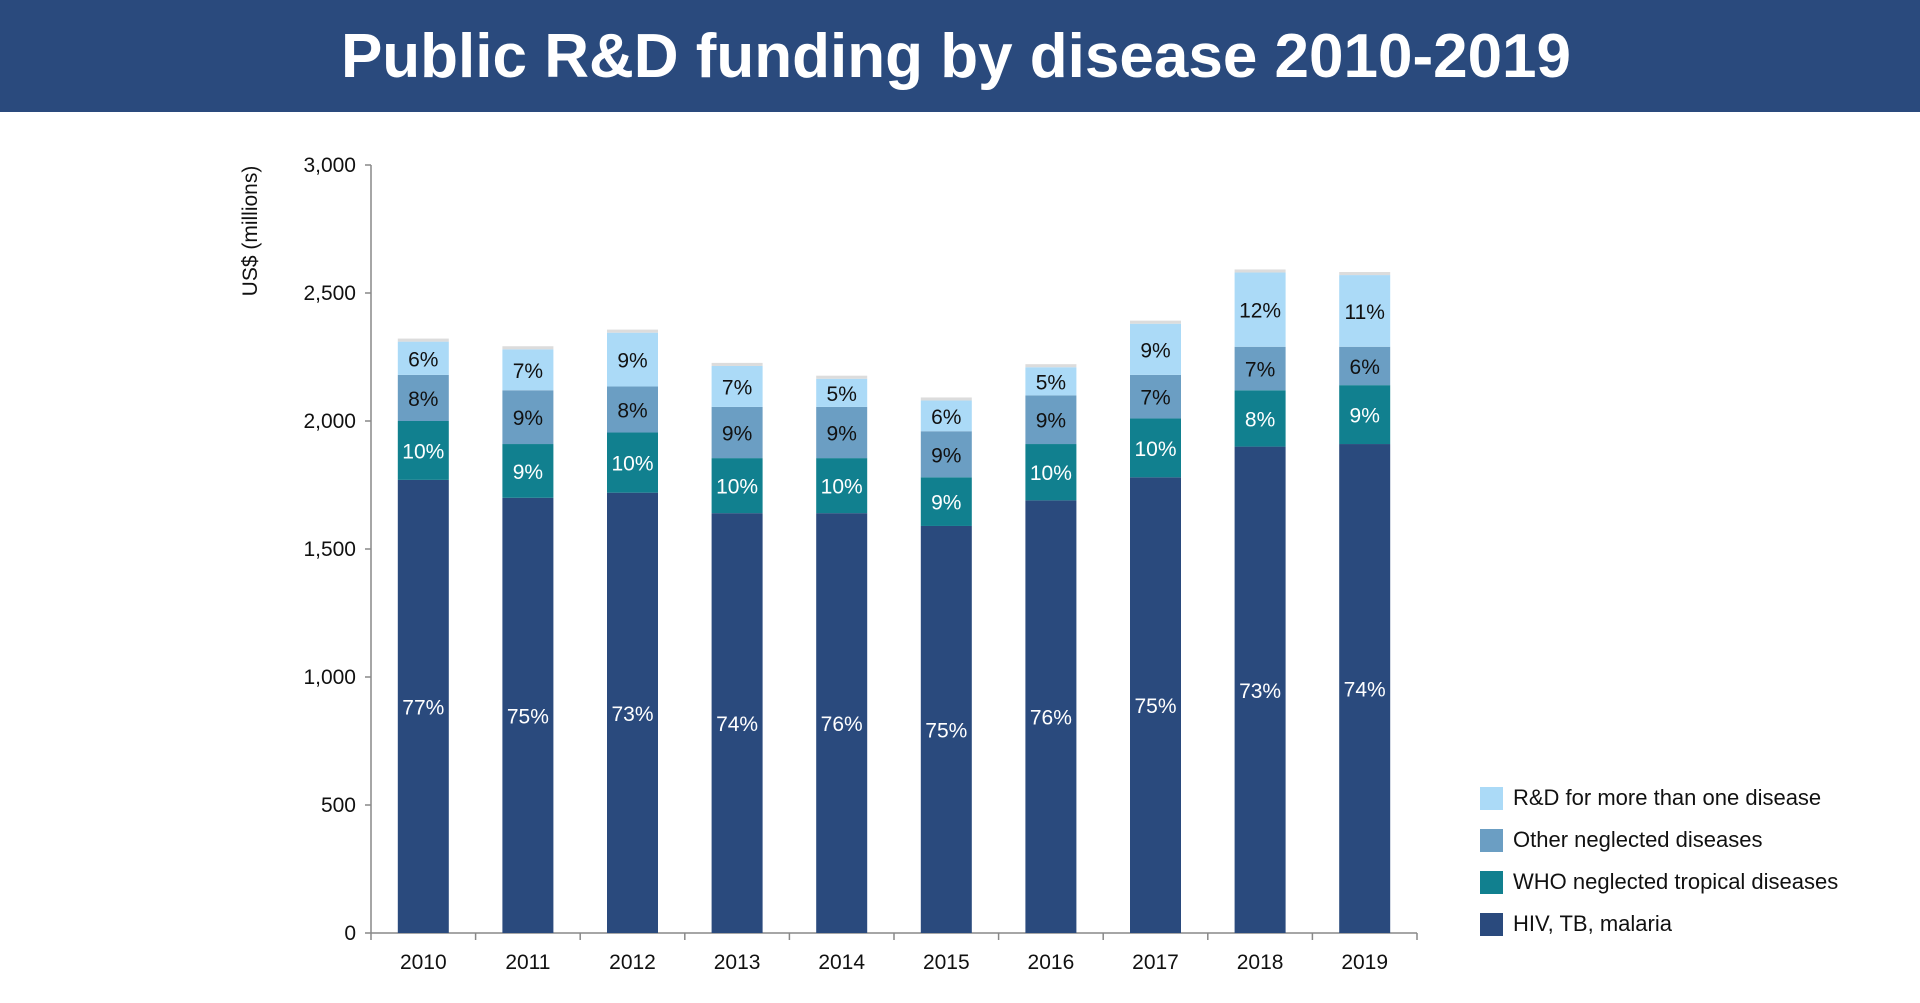 The width and height of the screenshot is (1920, 1003). I want to click on x-tick-label: 2012, so click(632, 962).